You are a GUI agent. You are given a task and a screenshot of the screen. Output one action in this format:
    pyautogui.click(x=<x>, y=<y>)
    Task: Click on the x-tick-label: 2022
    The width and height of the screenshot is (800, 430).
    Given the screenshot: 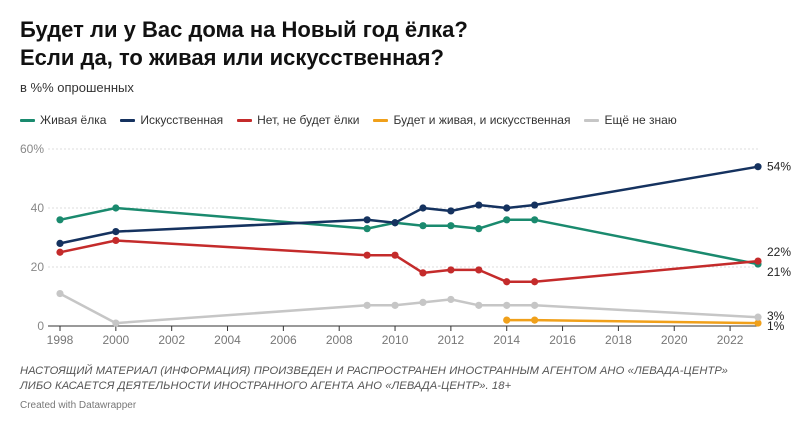 What is the action you would take?
    pyautogui.click(x=730, y=340)
    